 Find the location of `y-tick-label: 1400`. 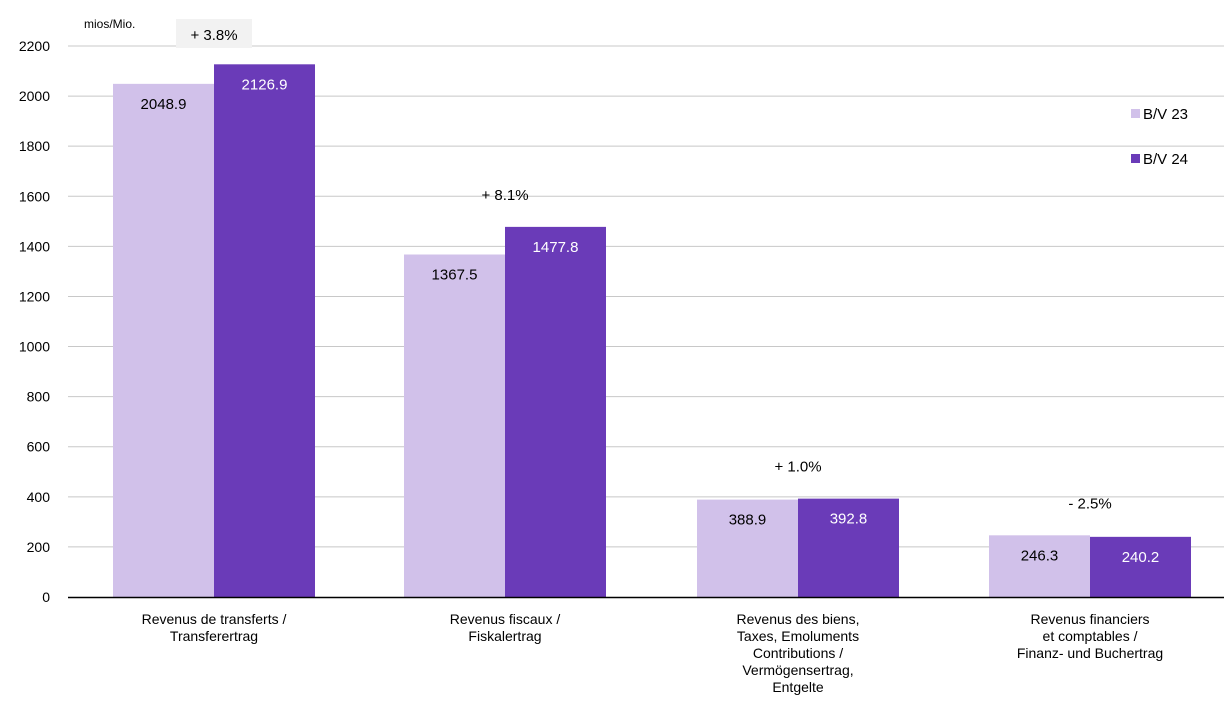

y-tick-label: 1400 is located at coordinates (34, 246).